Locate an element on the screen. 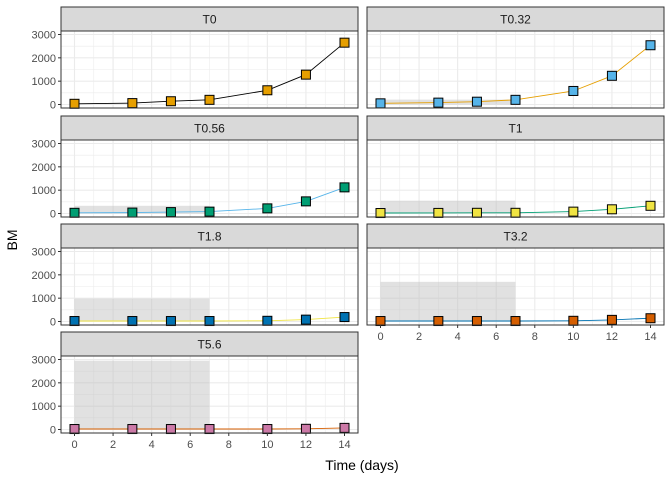 The image size is (672, 480). y-axis-title: BM is located at coordinates (12, 240).